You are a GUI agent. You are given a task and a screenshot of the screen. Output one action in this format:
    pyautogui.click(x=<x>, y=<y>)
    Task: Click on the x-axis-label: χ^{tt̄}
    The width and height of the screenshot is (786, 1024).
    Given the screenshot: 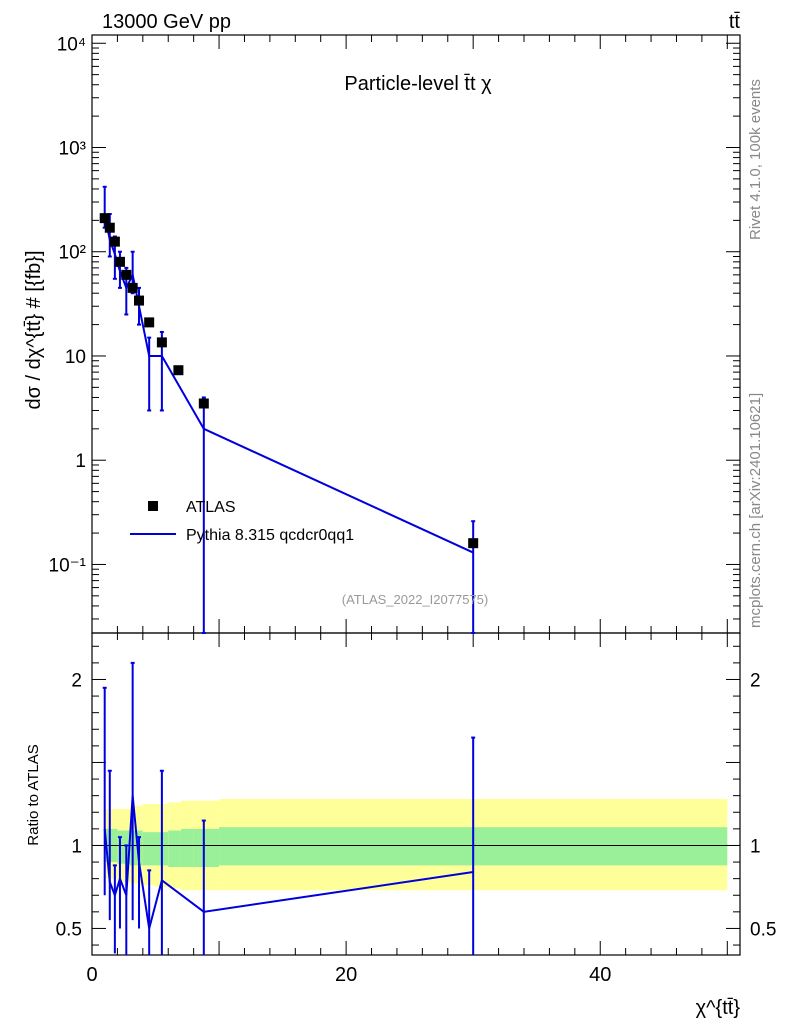 What is the action you would take?
    pyautogui.click(x=718, y=1008)
    